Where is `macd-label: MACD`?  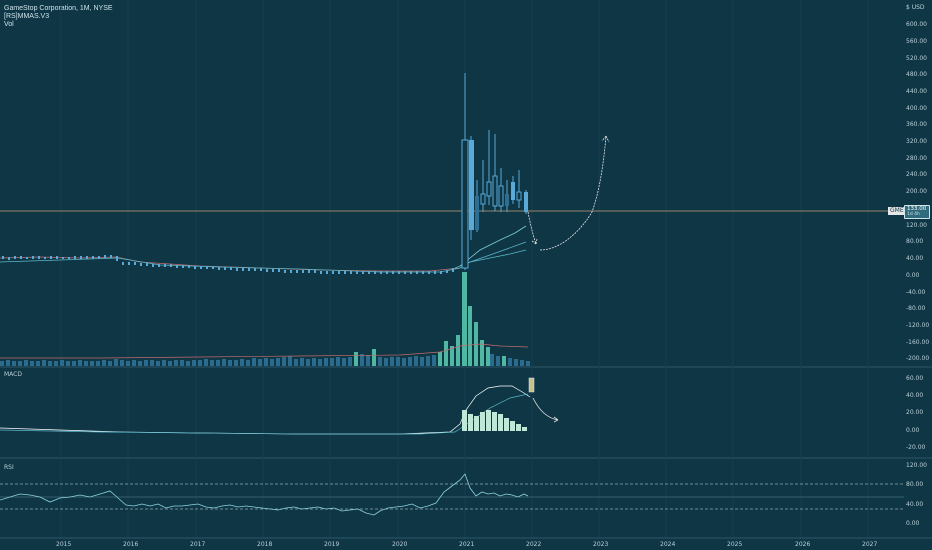
macd-label: MACD is located at coordinates (13, 374).